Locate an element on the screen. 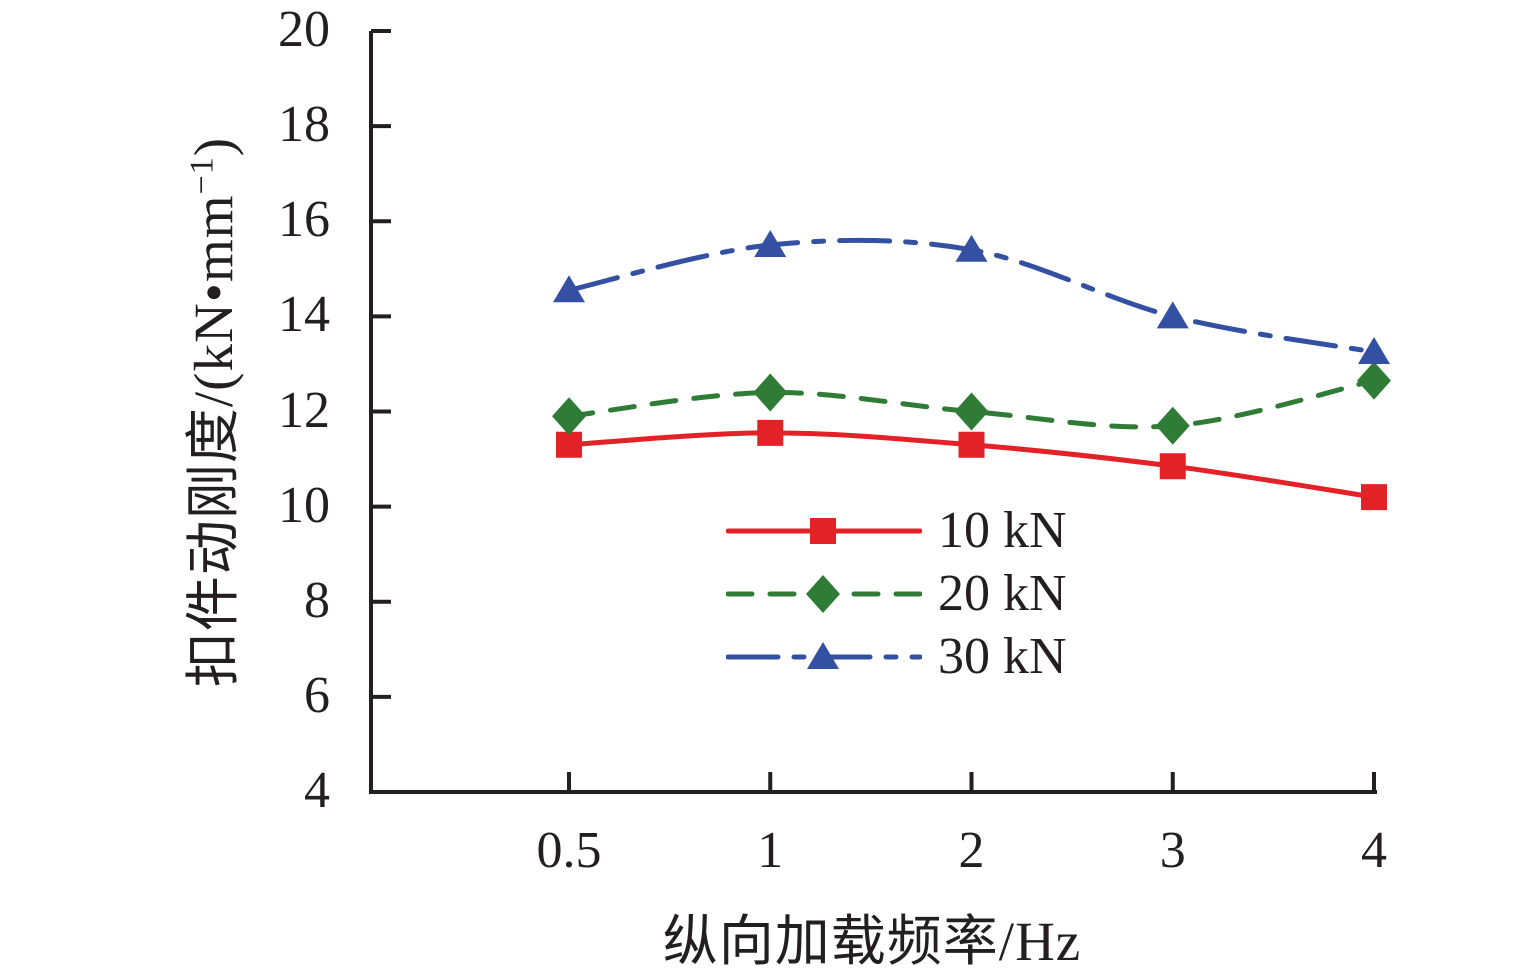  legend: 10 kN 20 kN 30 kN is located at coordinates (896, 593).